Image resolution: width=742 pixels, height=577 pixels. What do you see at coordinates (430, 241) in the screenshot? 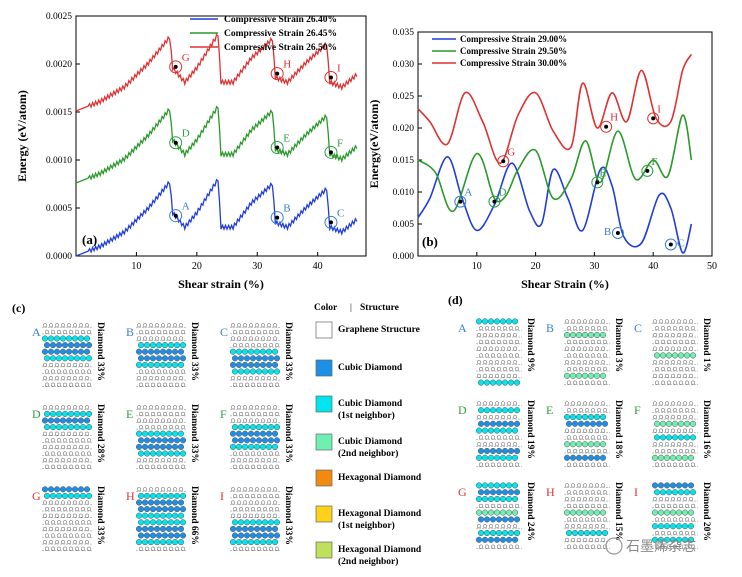
I see `panel-label: (b)` at bounding box center [430, 241].